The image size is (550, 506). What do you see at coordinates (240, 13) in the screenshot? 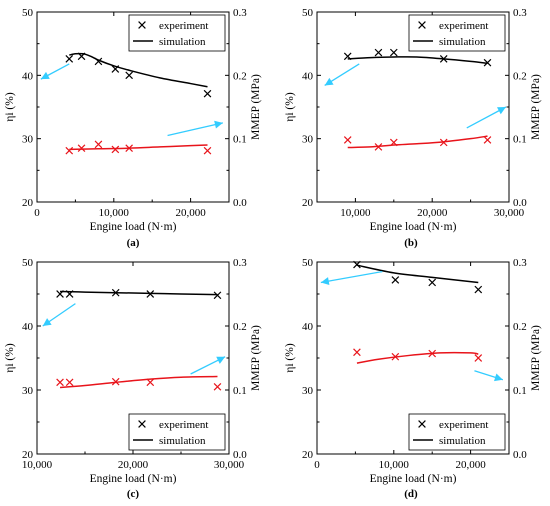
I see `y-right-tick-label: 0.3` at bounding box center [240, 13].